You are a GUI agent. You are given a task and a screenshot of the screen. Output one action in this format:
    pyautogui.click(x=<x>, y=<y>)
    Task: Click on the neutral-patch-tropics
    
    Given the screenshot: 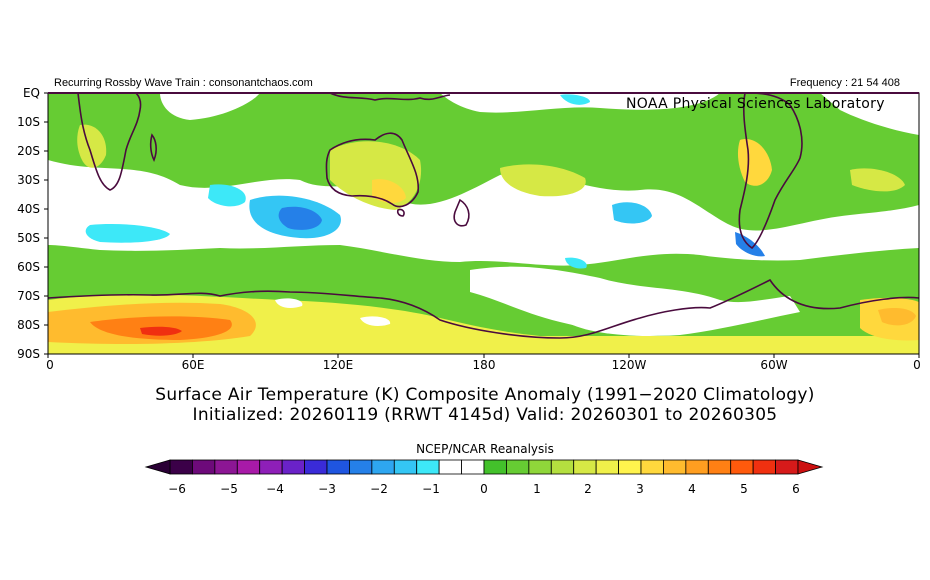 What is the action you would take?
    pyautogui.click(x=210, y=106)
    